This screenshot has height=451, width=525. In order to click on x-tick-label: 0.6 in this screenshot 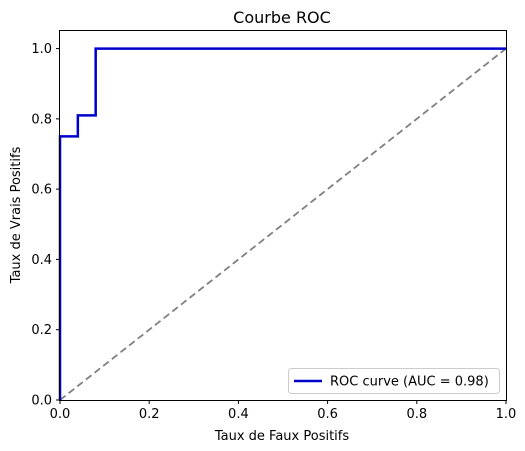, I will do `click(327, 414)`.